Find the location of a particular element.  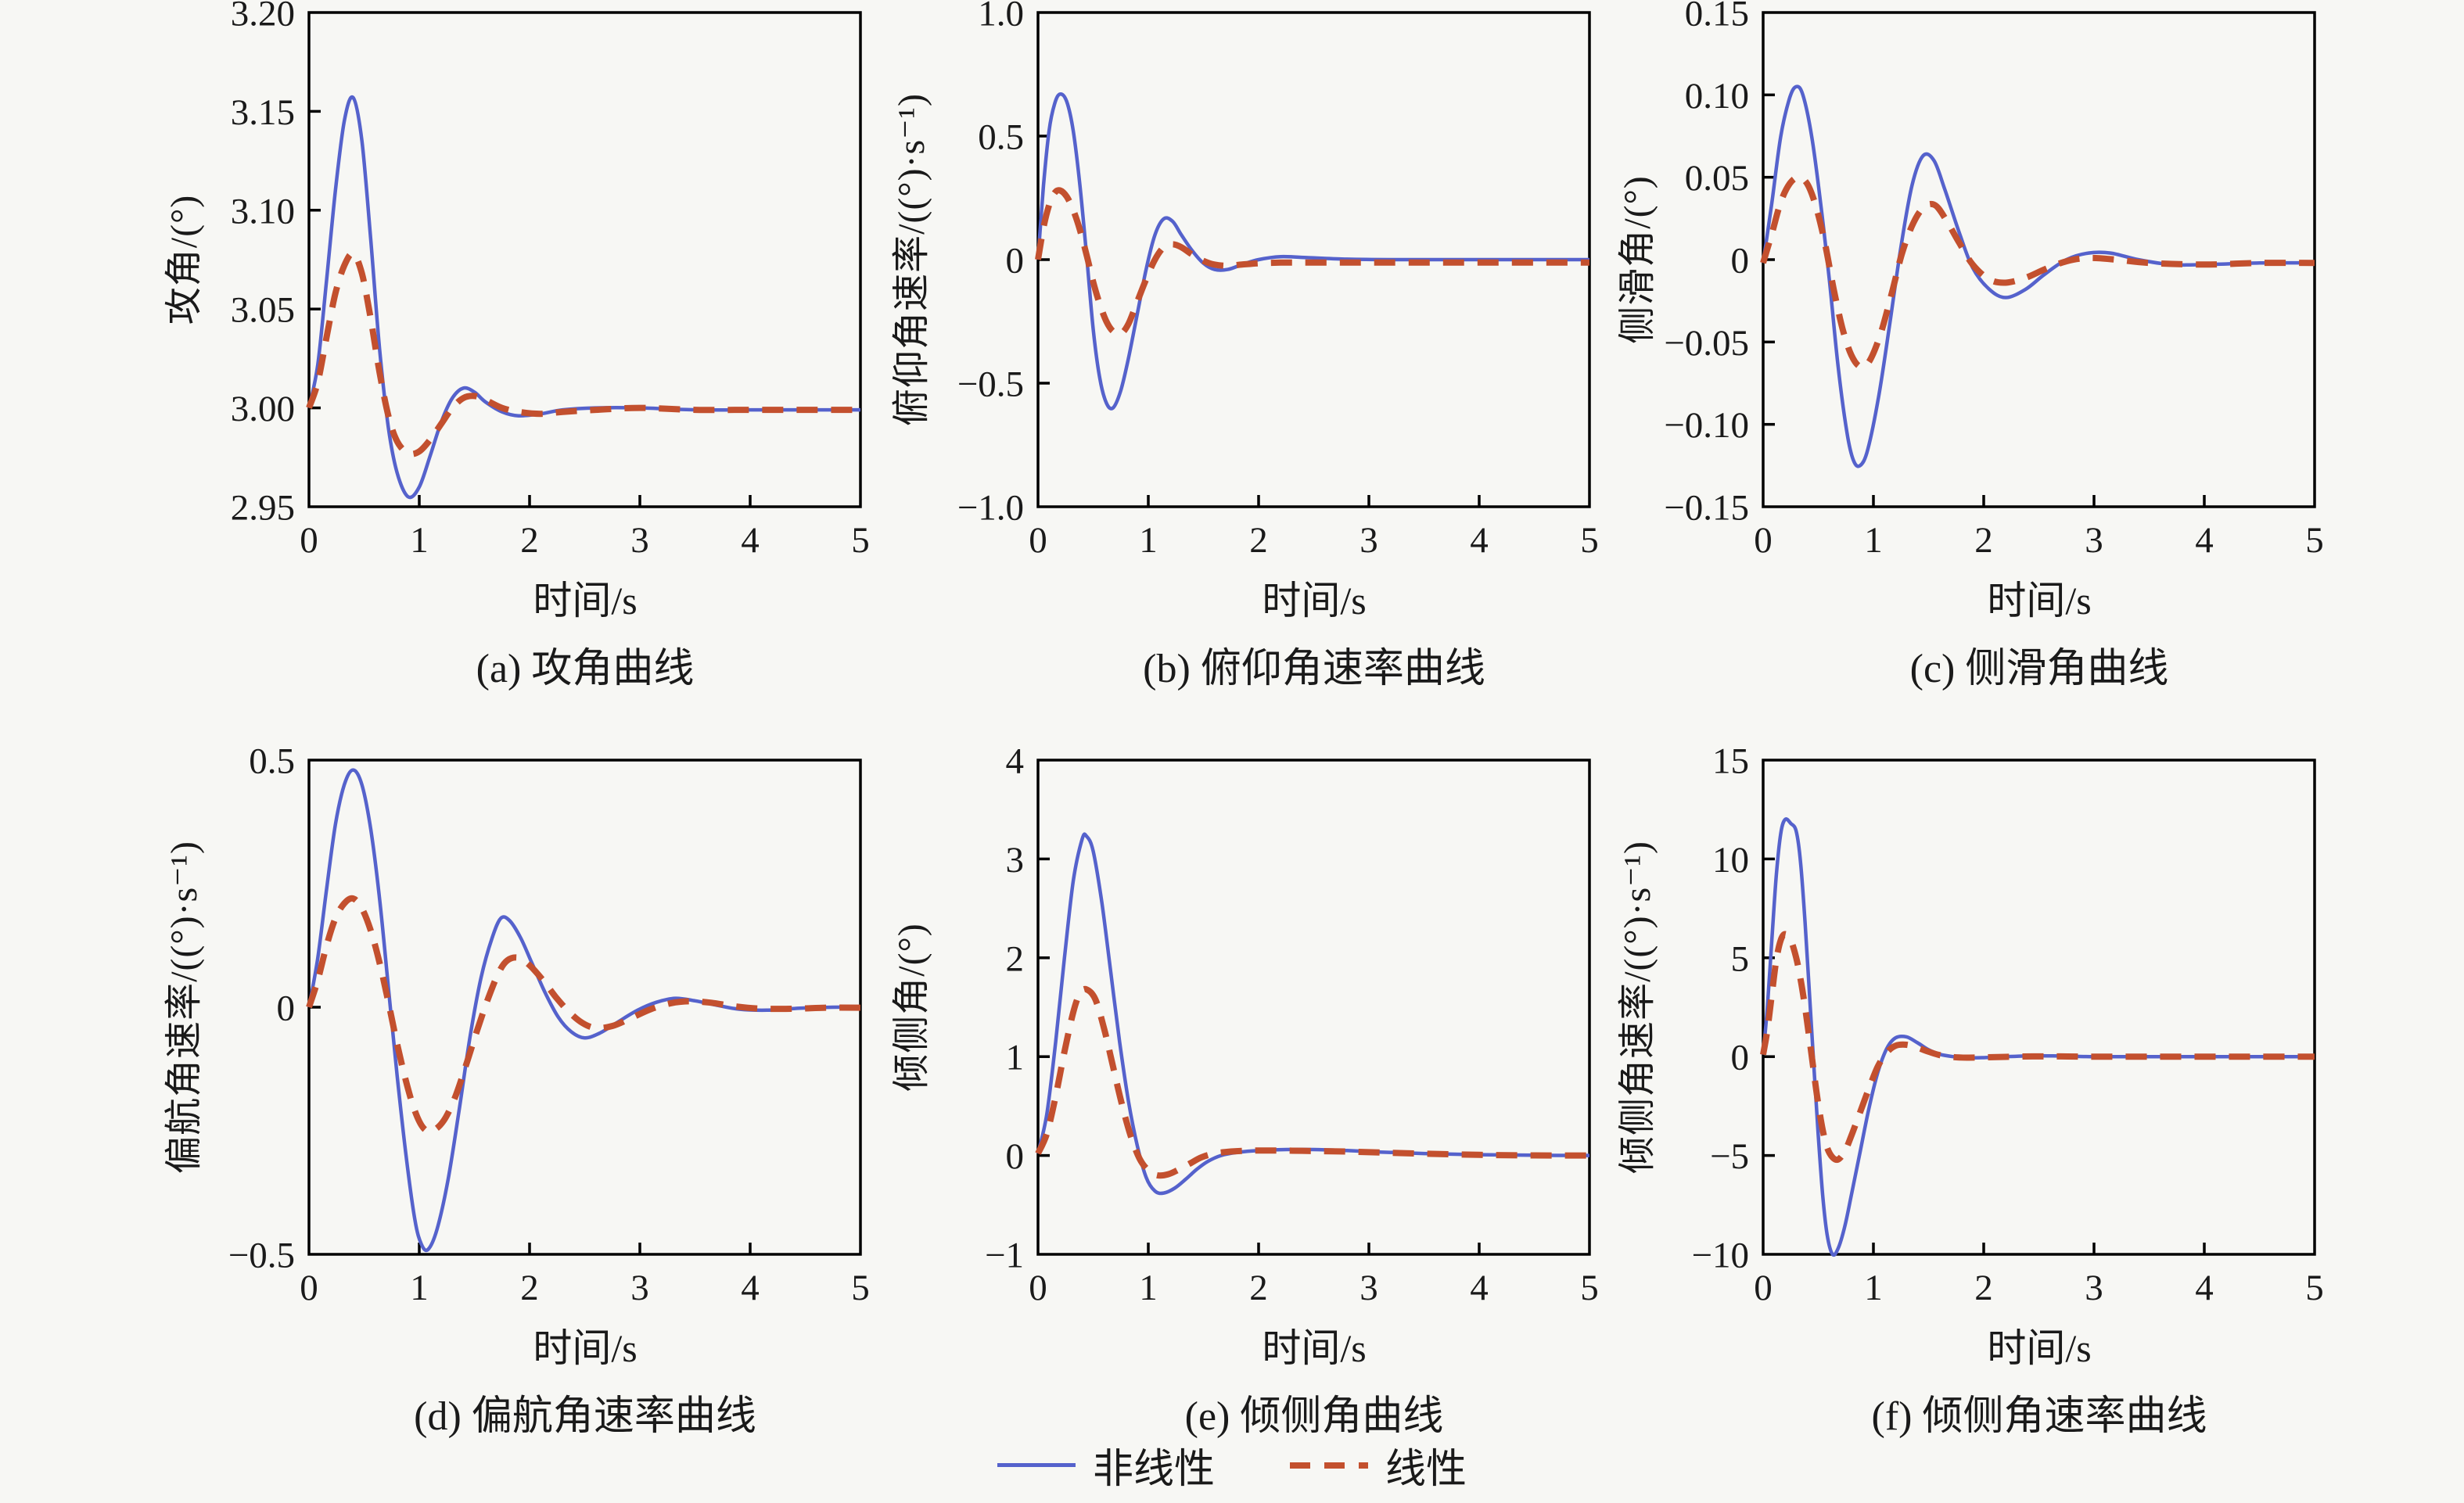

plot-c: 0 1 2 3 4 5 −0.15 −0.10 −0.05 0 0.05 0.10 0.15 is located at coordinates (1994, 280).